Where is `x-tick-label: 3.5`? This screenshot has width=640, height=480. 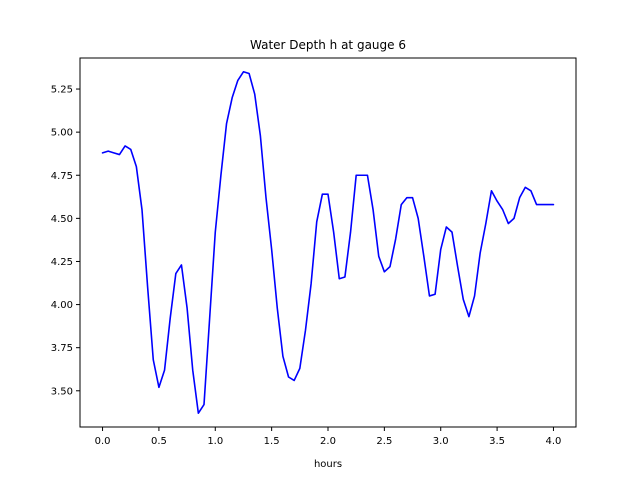
x-tick-label: 3.5 is located at coordinates (497, 441).